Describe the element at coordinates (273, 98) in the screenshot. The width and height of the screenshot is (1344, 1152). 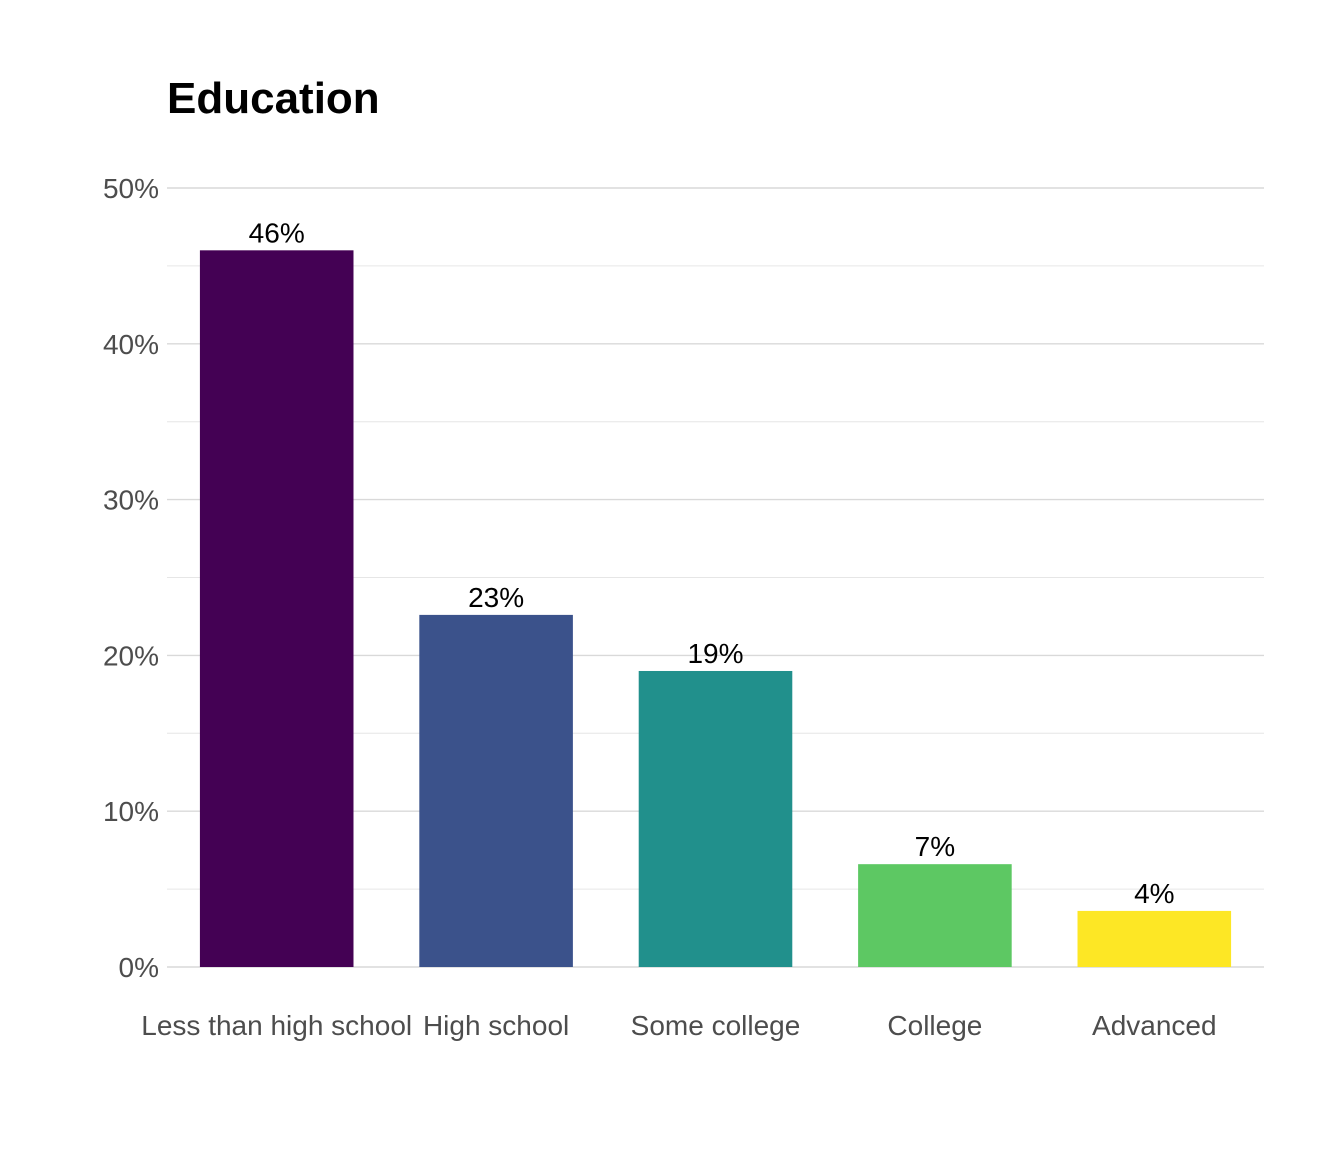
I see `chart-title: Education` at that location.